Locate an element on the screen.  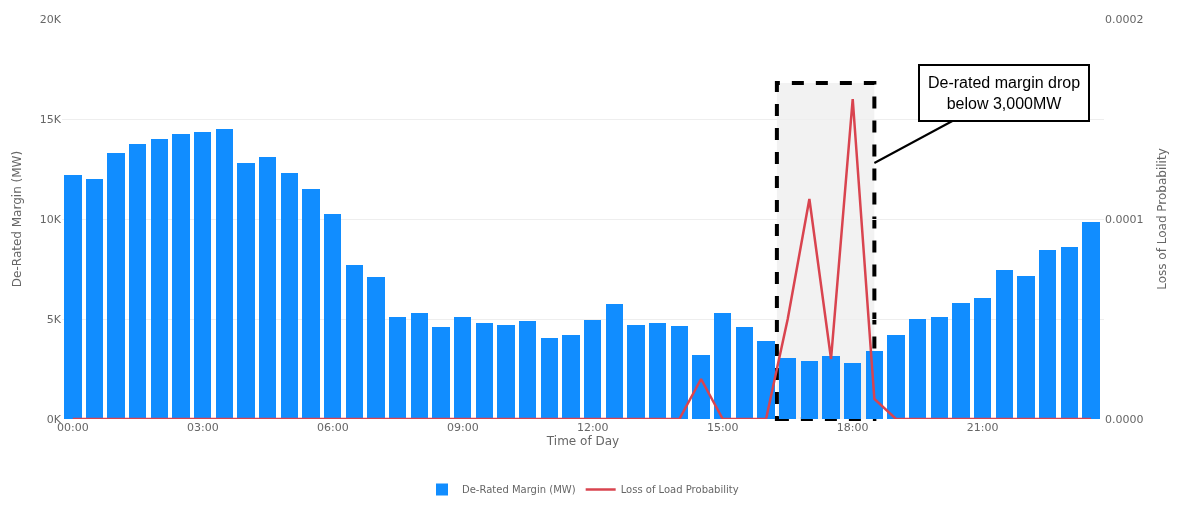
y-axis-title: De-Rated Margin (MW) is located at coordinates (17, 219).